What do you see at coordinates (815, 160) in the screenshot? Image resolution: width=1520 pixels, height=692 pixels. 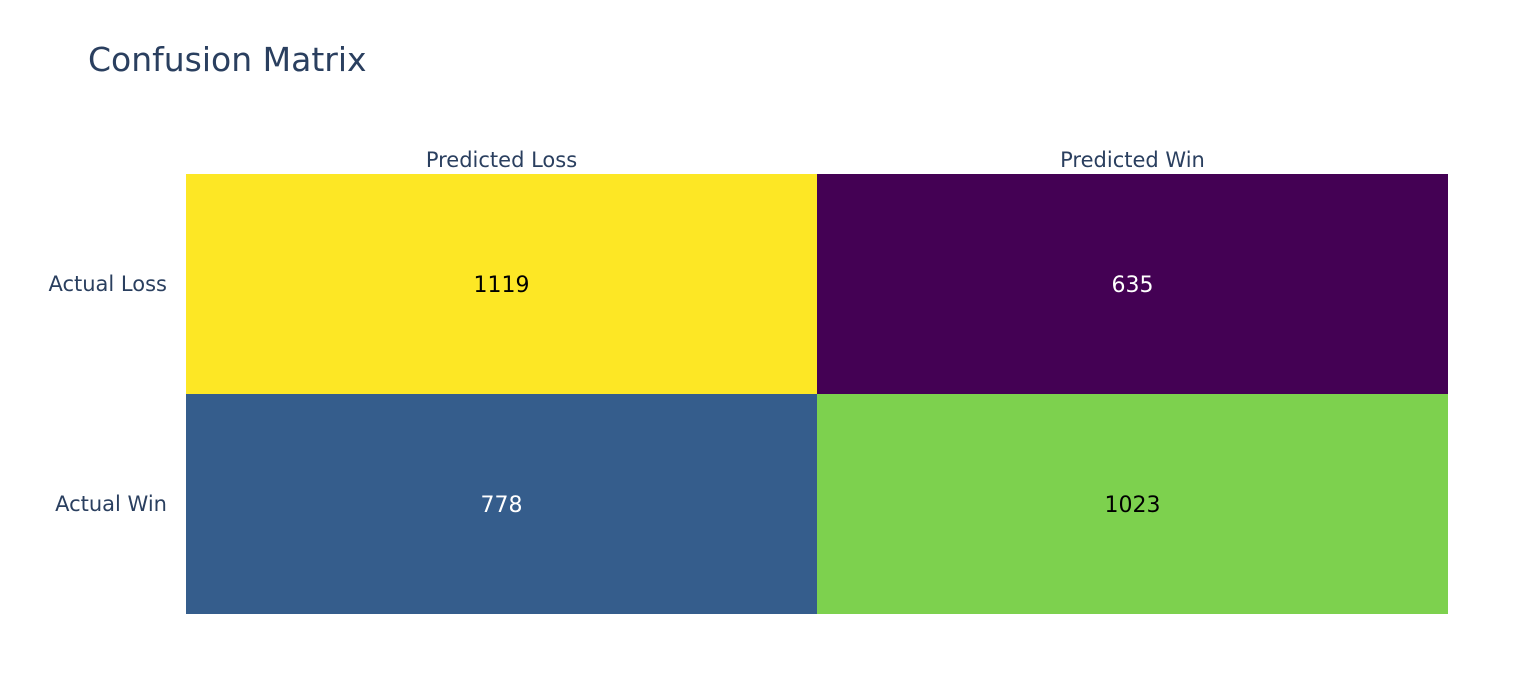 I see `x-axis-tick-labels: Predicted Loss Predicted Win` at bounding box center [815, 160].